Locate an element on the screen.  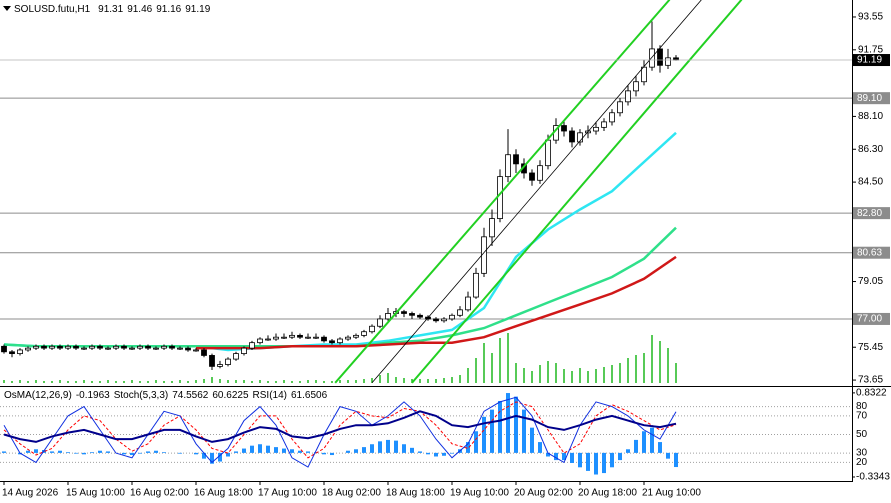
chart-header: SOLUSD.futu,H1 91.31 91.46 91.16 91.19 is located at coordinates (112, 9).